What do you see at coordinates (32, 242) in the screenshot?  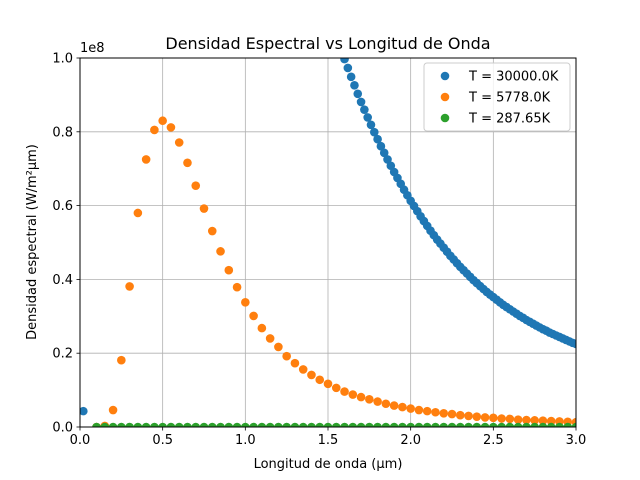 I see `y-axis-label: Densidad espectral (W/m²μm)` at bounding box center [32, 242].